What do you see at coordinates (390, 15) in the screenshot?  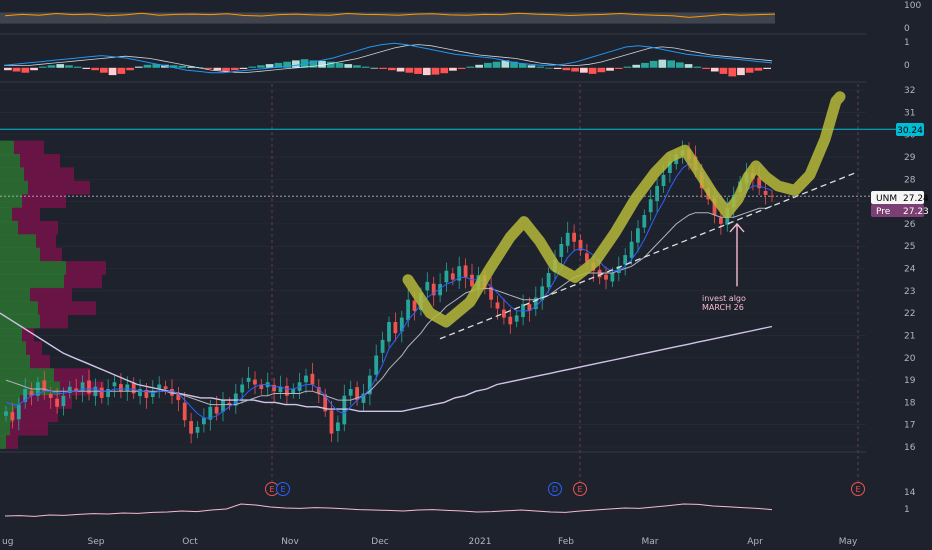 I see `rsi-line` at bounding box center [390, 15].